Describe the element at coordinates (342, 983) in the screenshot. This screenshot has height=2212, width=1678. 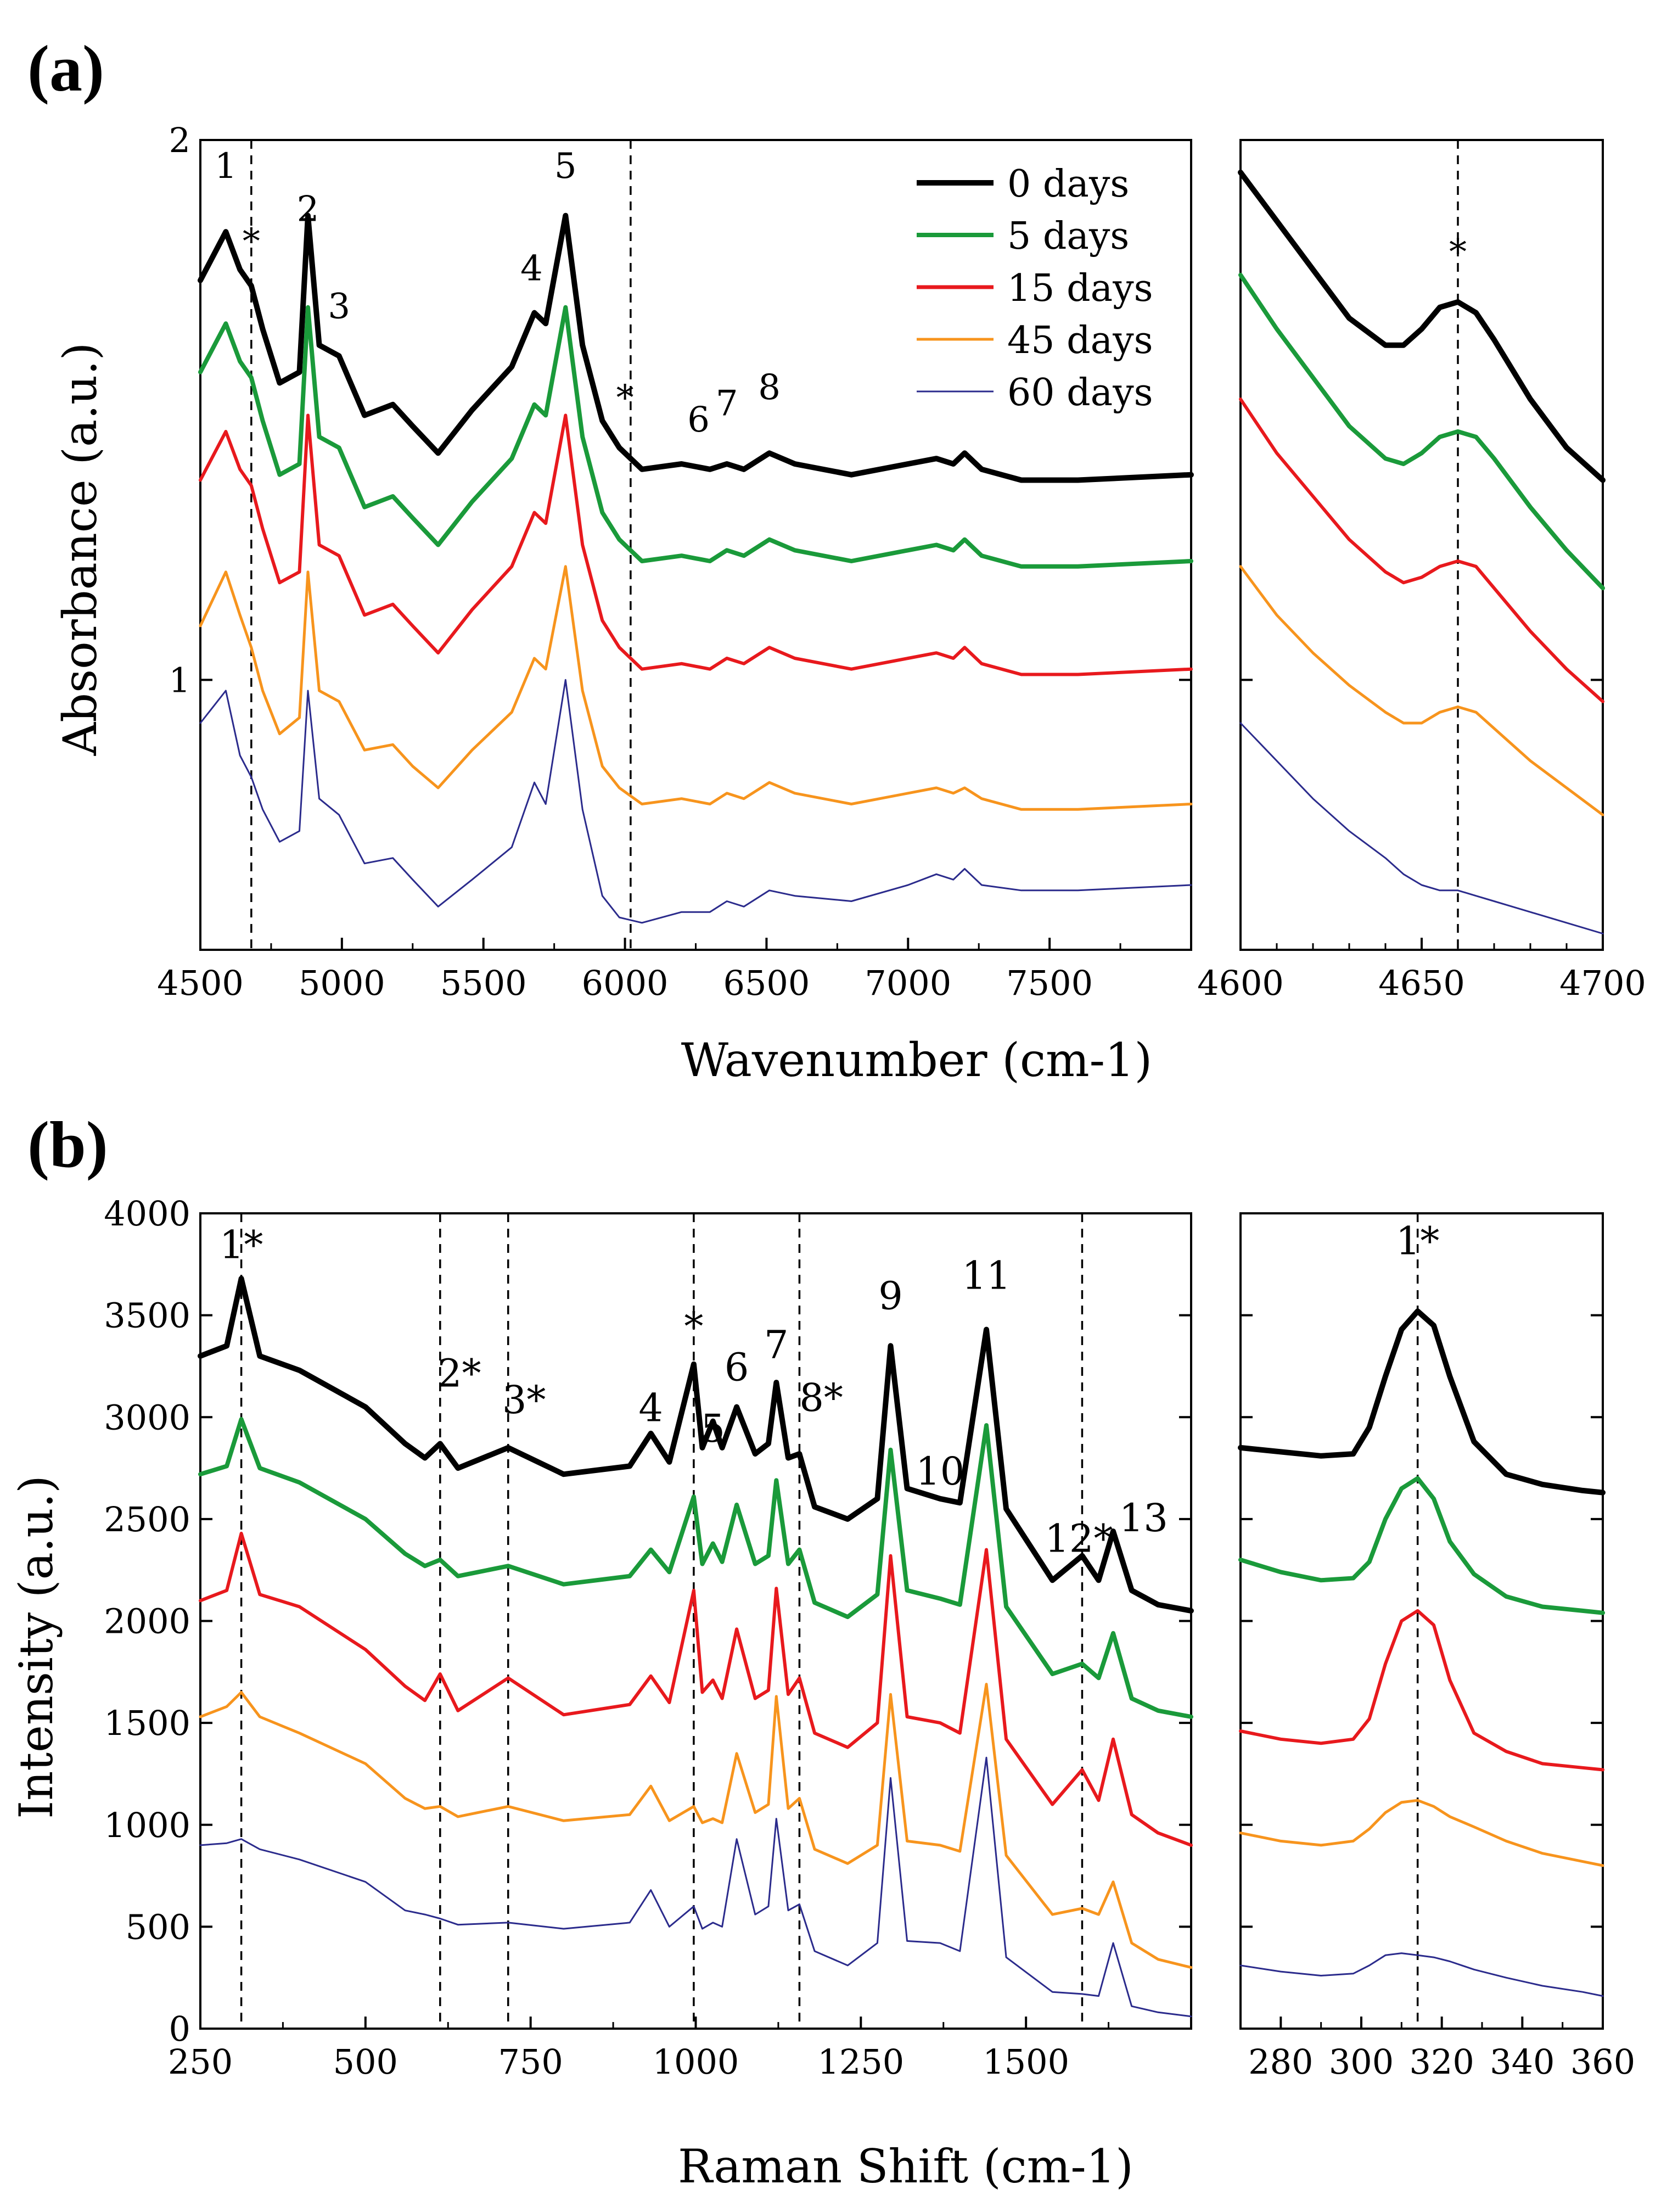
I see `x-tick-label: 5000` at that location.